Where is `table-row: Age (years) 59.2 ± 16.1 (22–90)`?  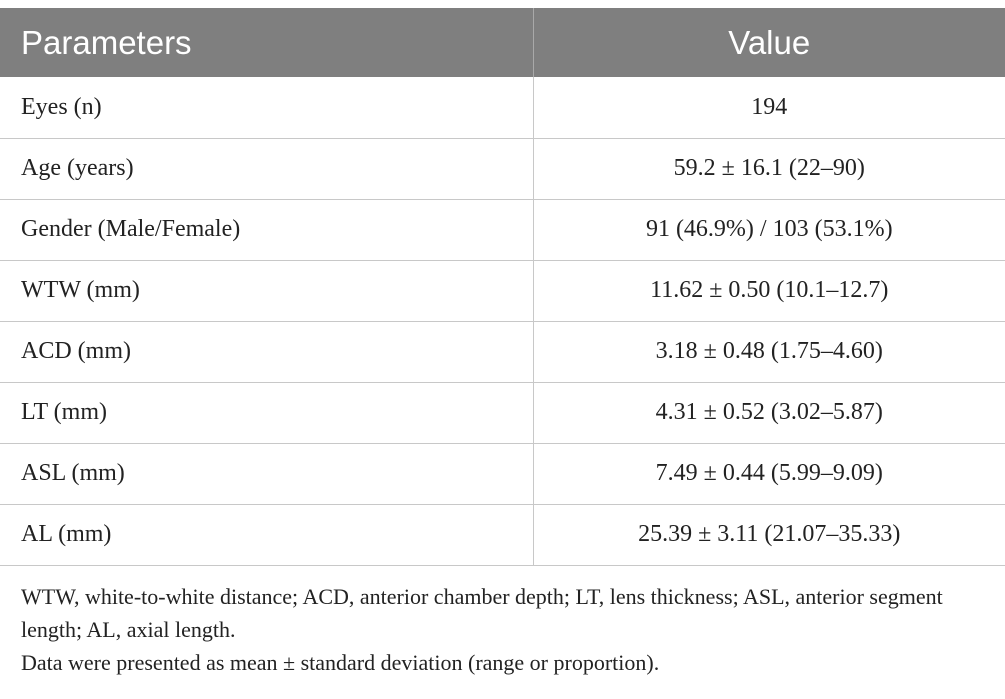 table-row: Age (years) 59.2 ± 16.1 (22–90) is located at coordinates (502, 169).